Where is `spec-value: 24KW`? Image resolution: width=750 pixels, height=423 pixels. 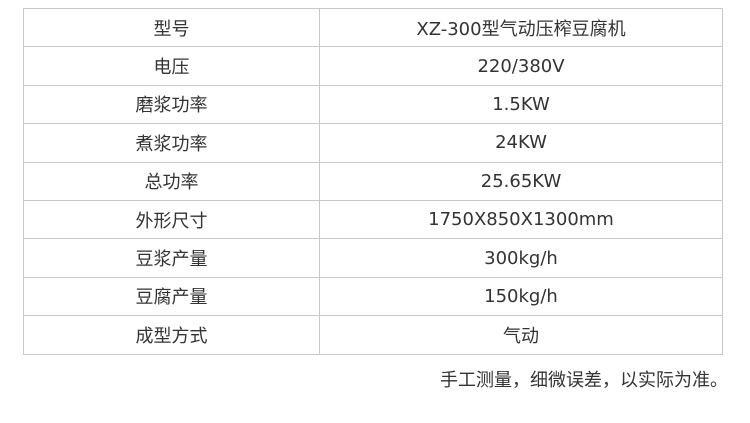 spec-value: 24KW is located at coordinates (521, 143).